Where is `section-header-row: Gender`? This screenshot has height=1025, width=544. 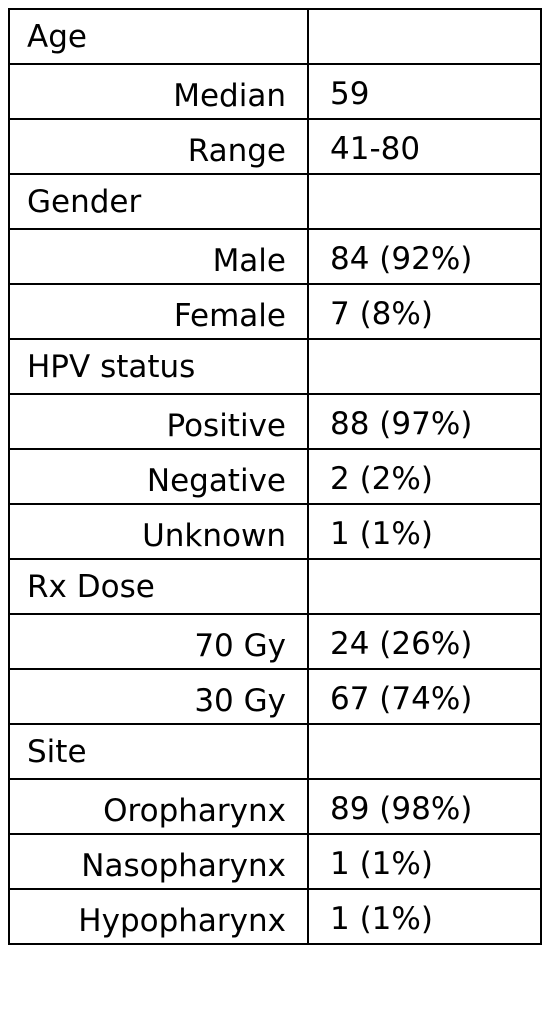 section-header-row: Gender is located at coordinates (275, 201).